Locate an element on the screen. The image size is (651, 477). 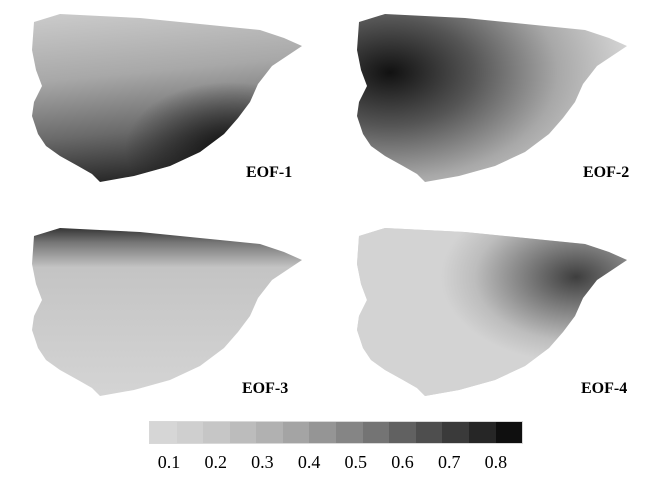
panel-label: EOF-2 is located at coordinates (606, 172).